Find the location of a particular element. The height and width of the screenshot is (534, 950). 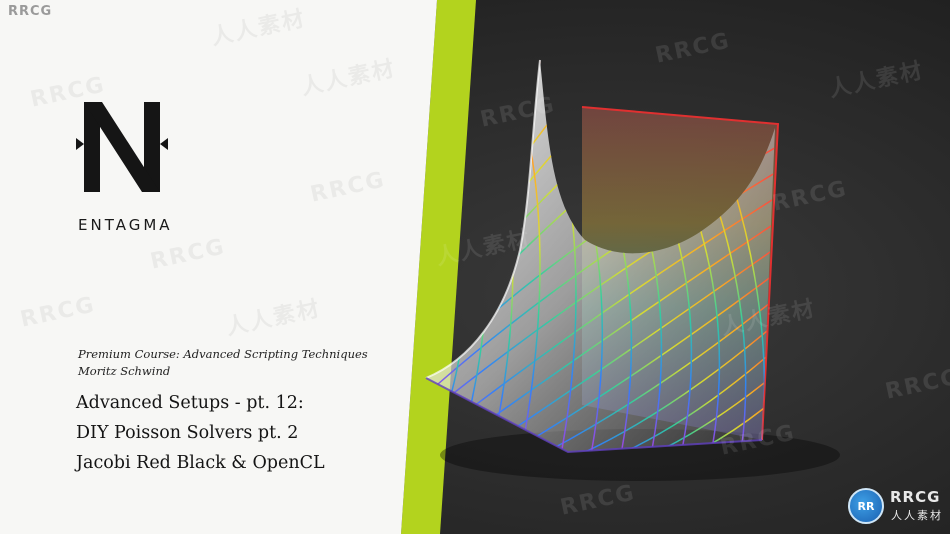

entagma-n-logo-icon is located at coordinates (122, 147).